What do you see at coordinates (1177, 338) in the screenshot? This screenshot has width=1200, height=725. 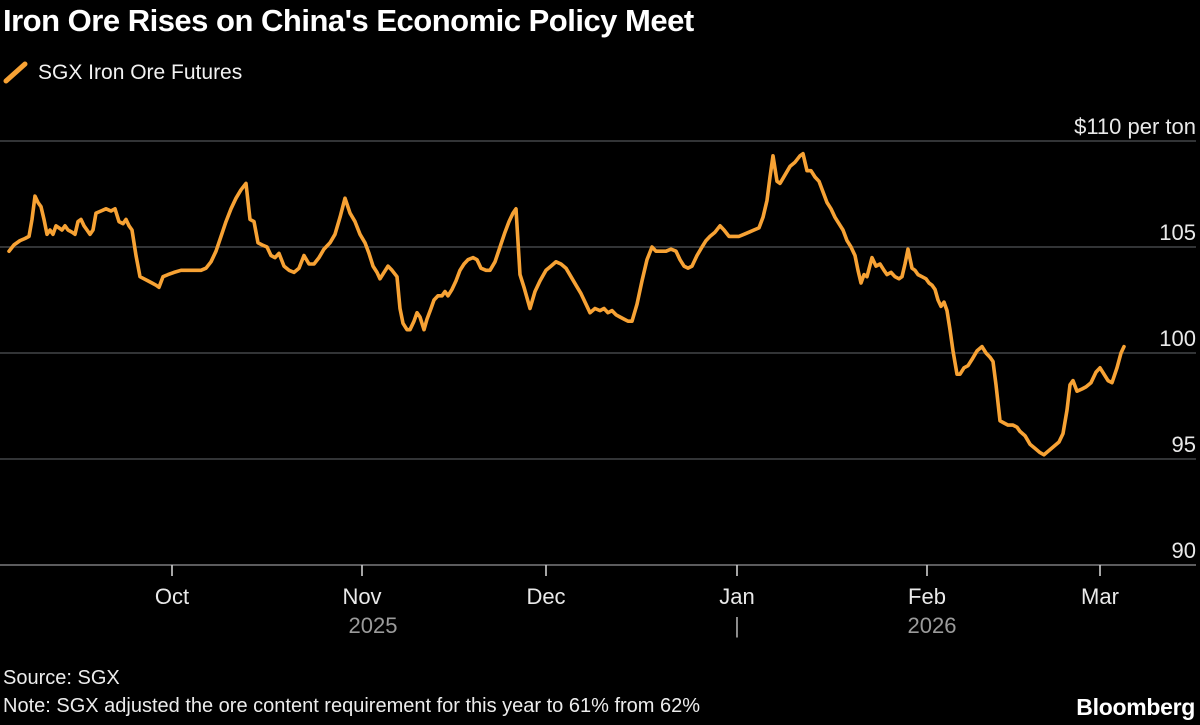 I see `y-axis-label: 100` at bounding box center [1177, 338].